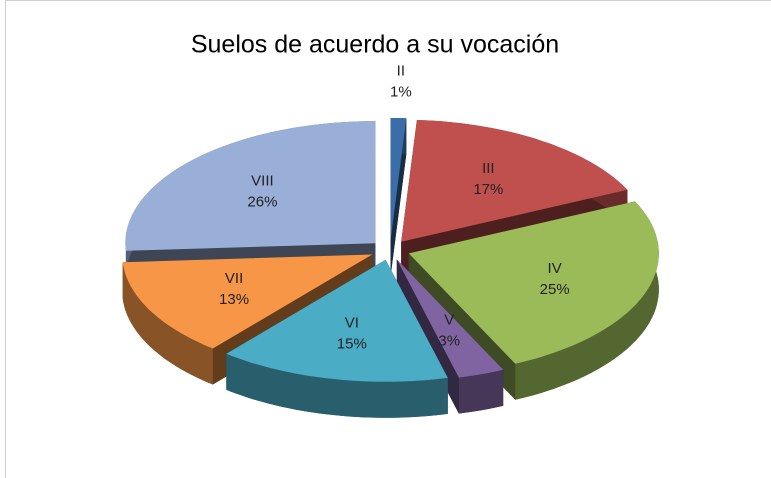 This screenshot has height=478, width=771. Describe the element at coordinates (234, 278) in the screenshot. I see `slice-label: VII` at that location.